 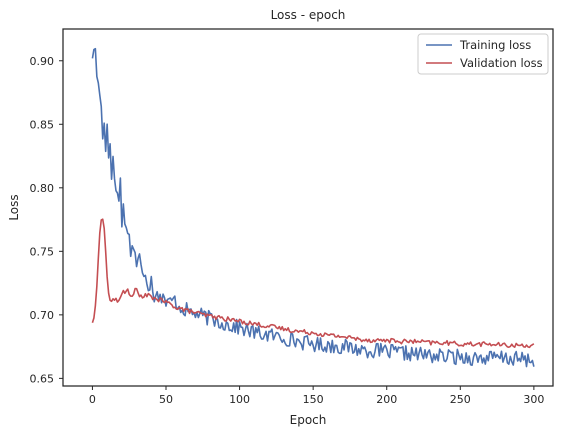 What do you see at coordinates (386, 399) in the screenshot?
I see `x-tick-label: 200` at bounding box center [386, 399].